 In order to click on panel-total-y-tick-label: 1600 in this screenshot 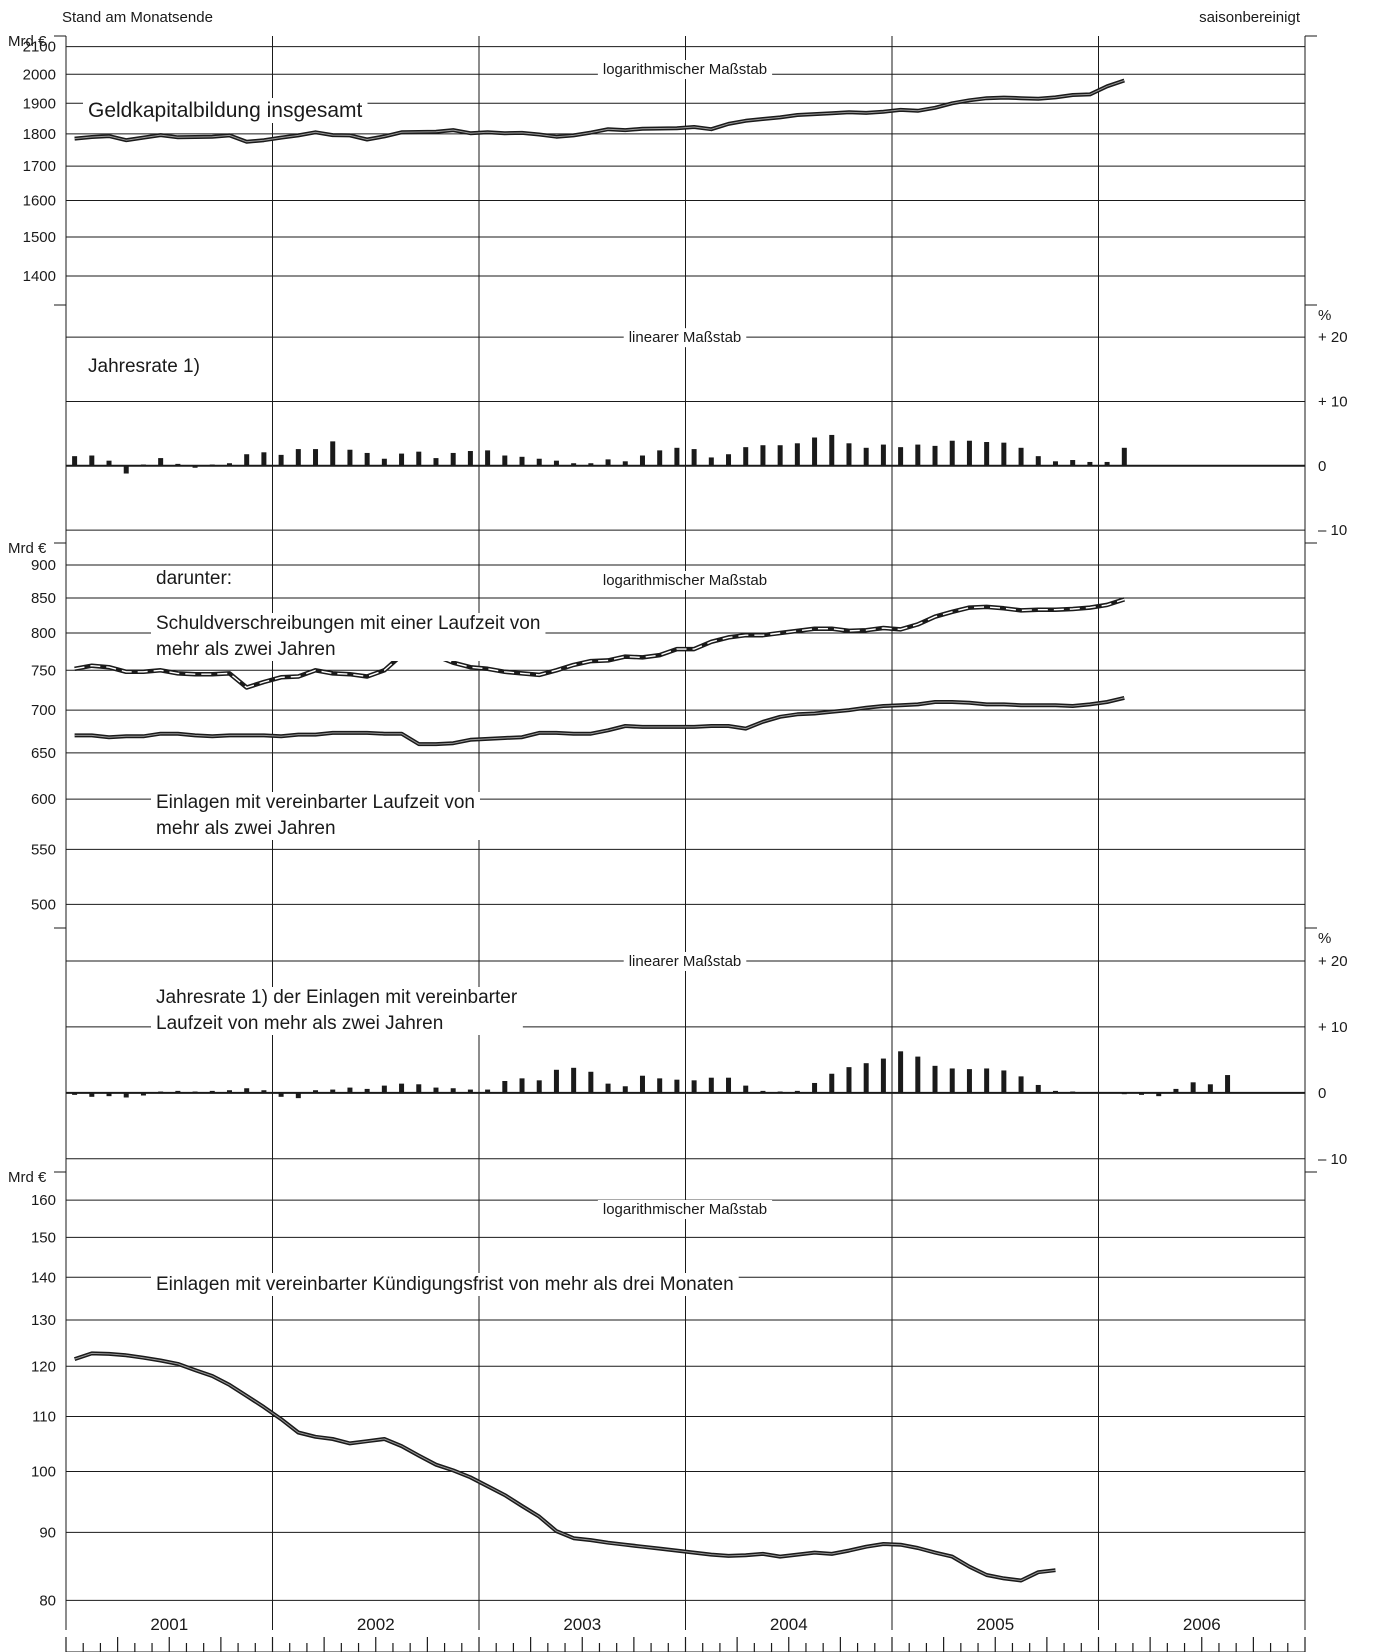, I will do `click(39, 200)`.